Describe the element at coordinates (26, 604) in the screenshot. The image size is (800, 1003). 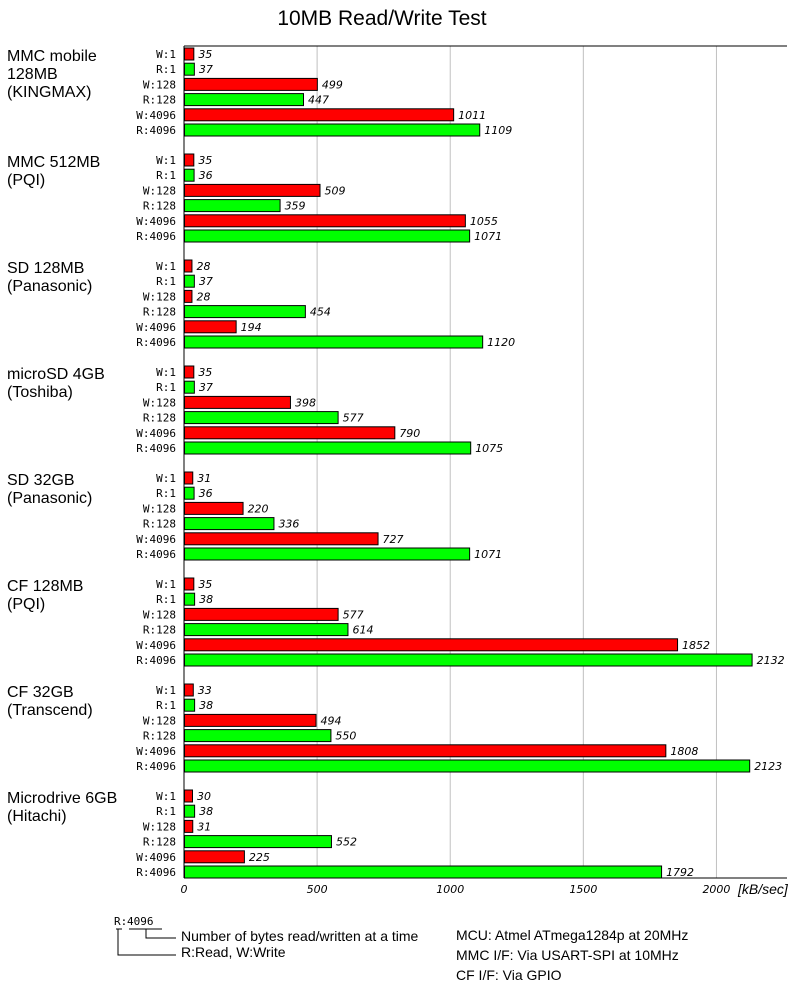
I see `device-name-line: (PQI)` at that location.